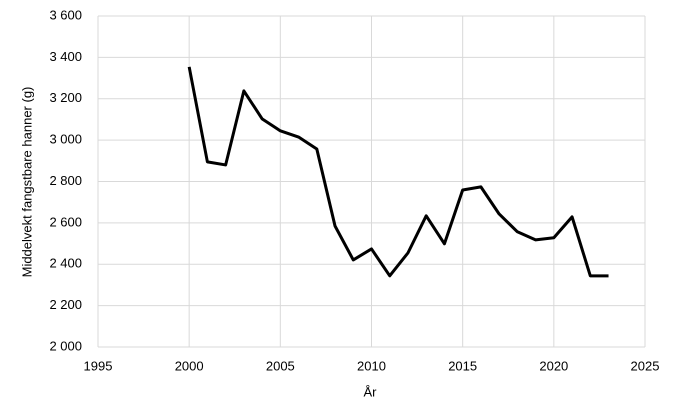 The width and height of the screenshot is (677, 417). I want to click on x-tick-label: 2025, so click(645, 365).